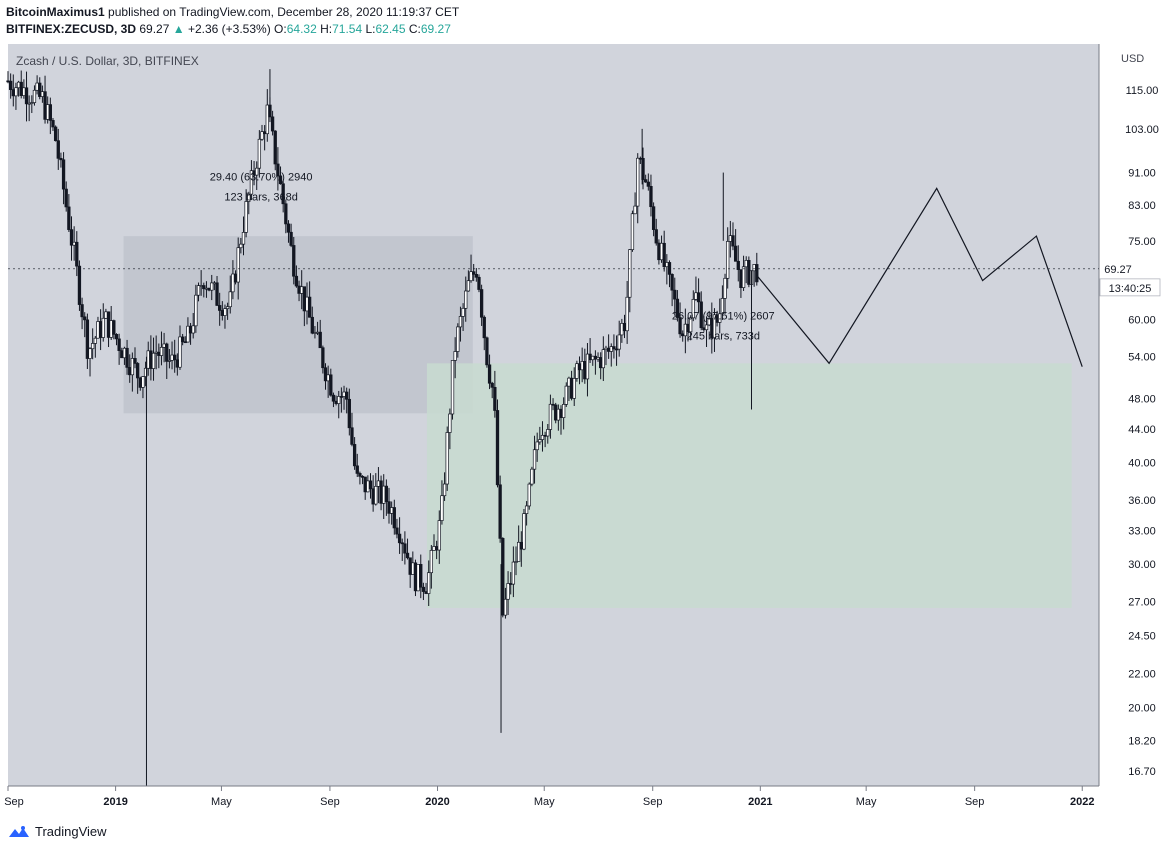  I want to click on annotation-bars: 245 bars, 733d, so click(723, 337).